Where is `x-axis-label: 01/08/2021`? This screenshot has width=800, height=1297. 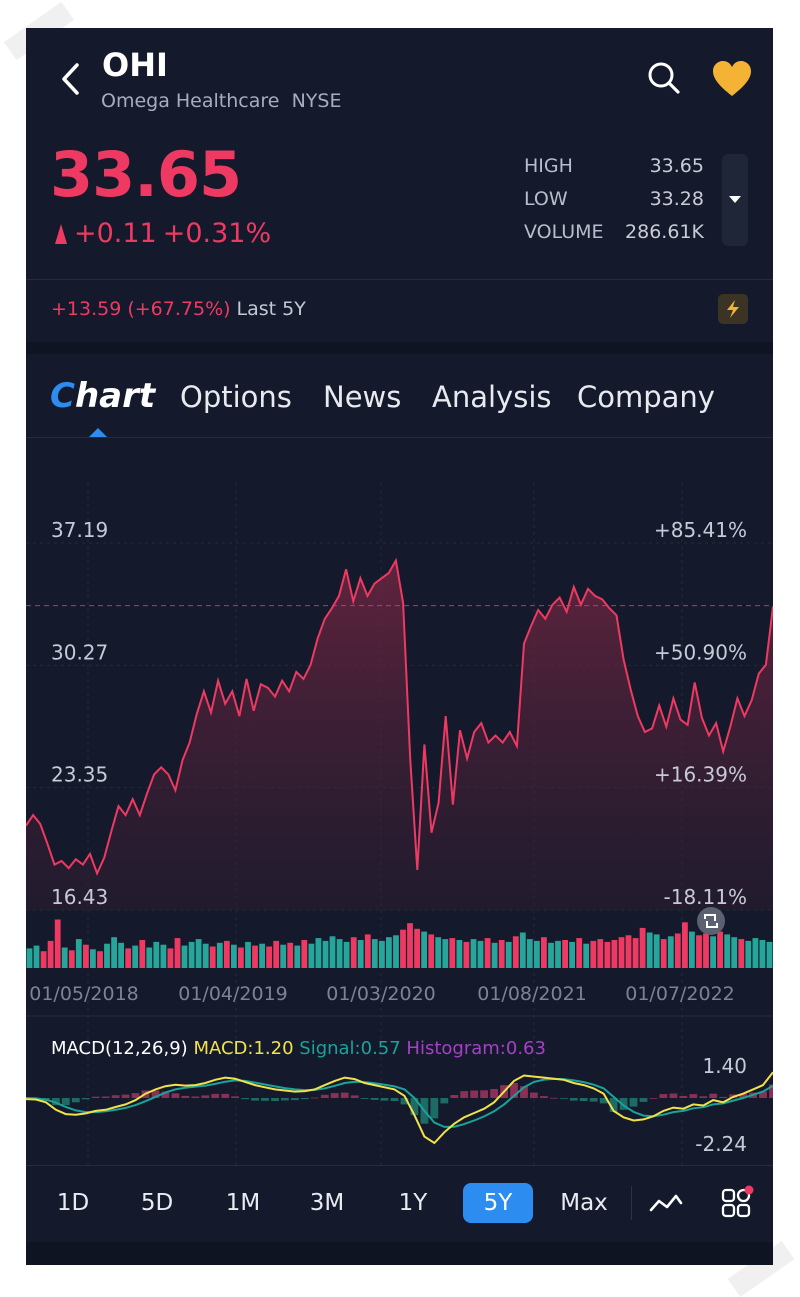 x-axis-label: 01/08/2021 is located at coordinates (532, 994).